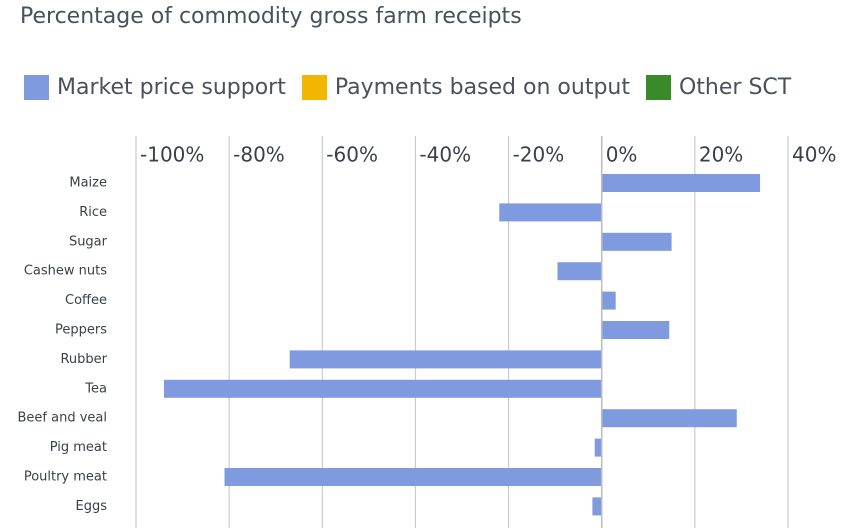 This screenshot has height=528, width=851. Describe the element at coordinates (93, 212) in the screenshot. I see `category-label: Rice` at that location.